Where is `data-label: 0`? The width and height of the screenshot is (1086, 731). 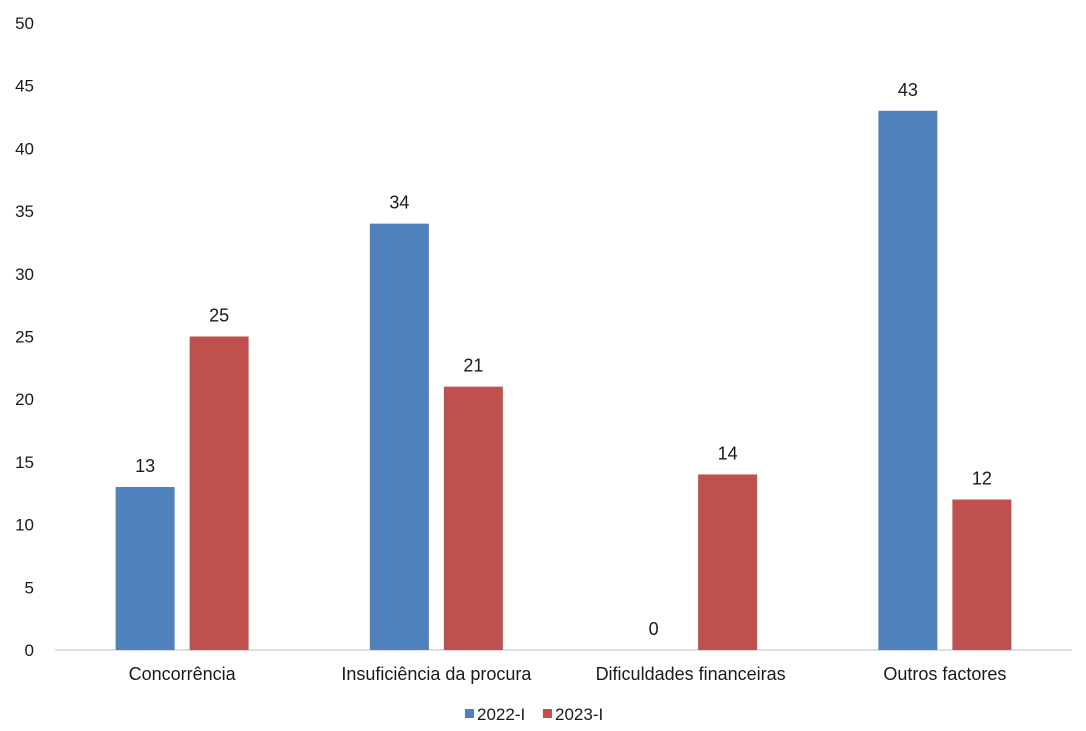 data-label: 0 is located at coordinates (654, 629).